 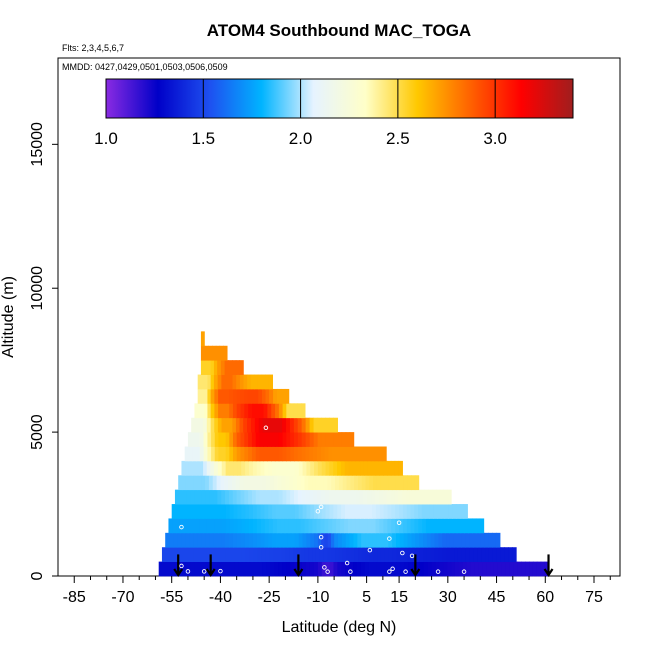 I want to click on y-tick-label: 0, so click(x=37, y=575).